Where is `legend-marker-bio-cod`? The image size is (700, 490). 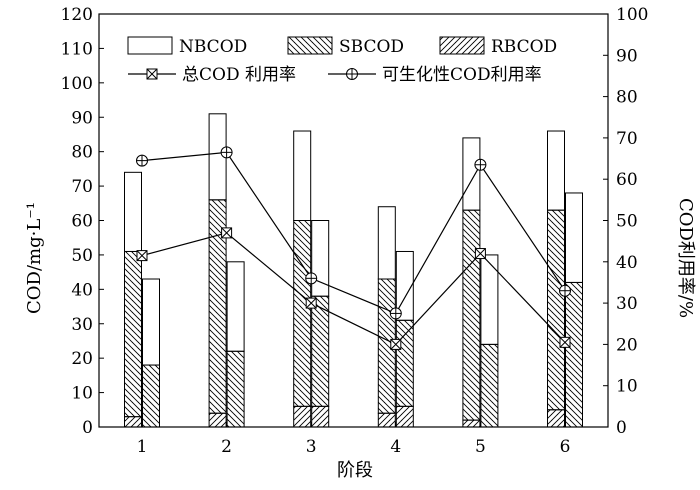 legend-marker-bio-cod is located at coordinates (352, 74).